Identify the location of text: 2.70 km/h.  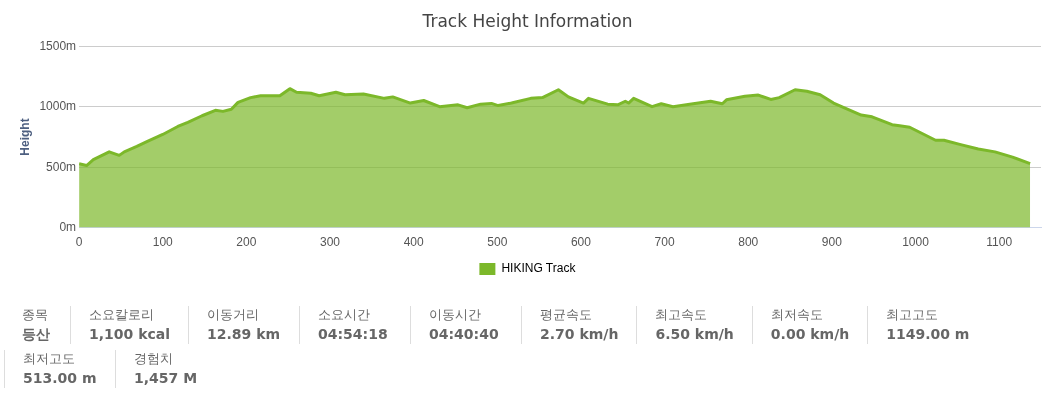
(579, 334).